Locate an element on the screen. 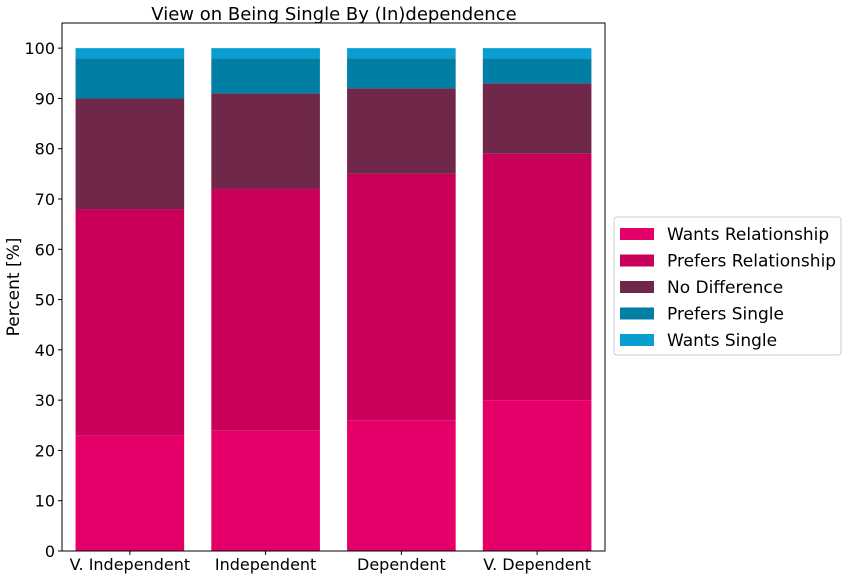  y-tick-label: 0 is located at coordinates (50, 551).